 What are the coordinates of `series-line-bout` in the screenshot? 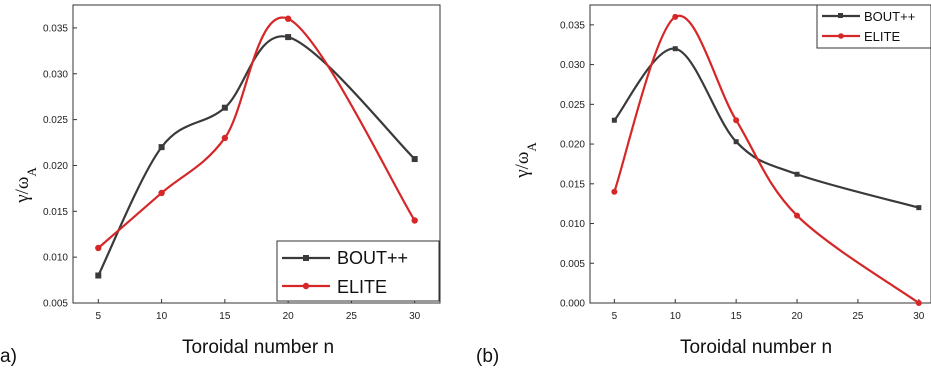 It's located at (766, 128).